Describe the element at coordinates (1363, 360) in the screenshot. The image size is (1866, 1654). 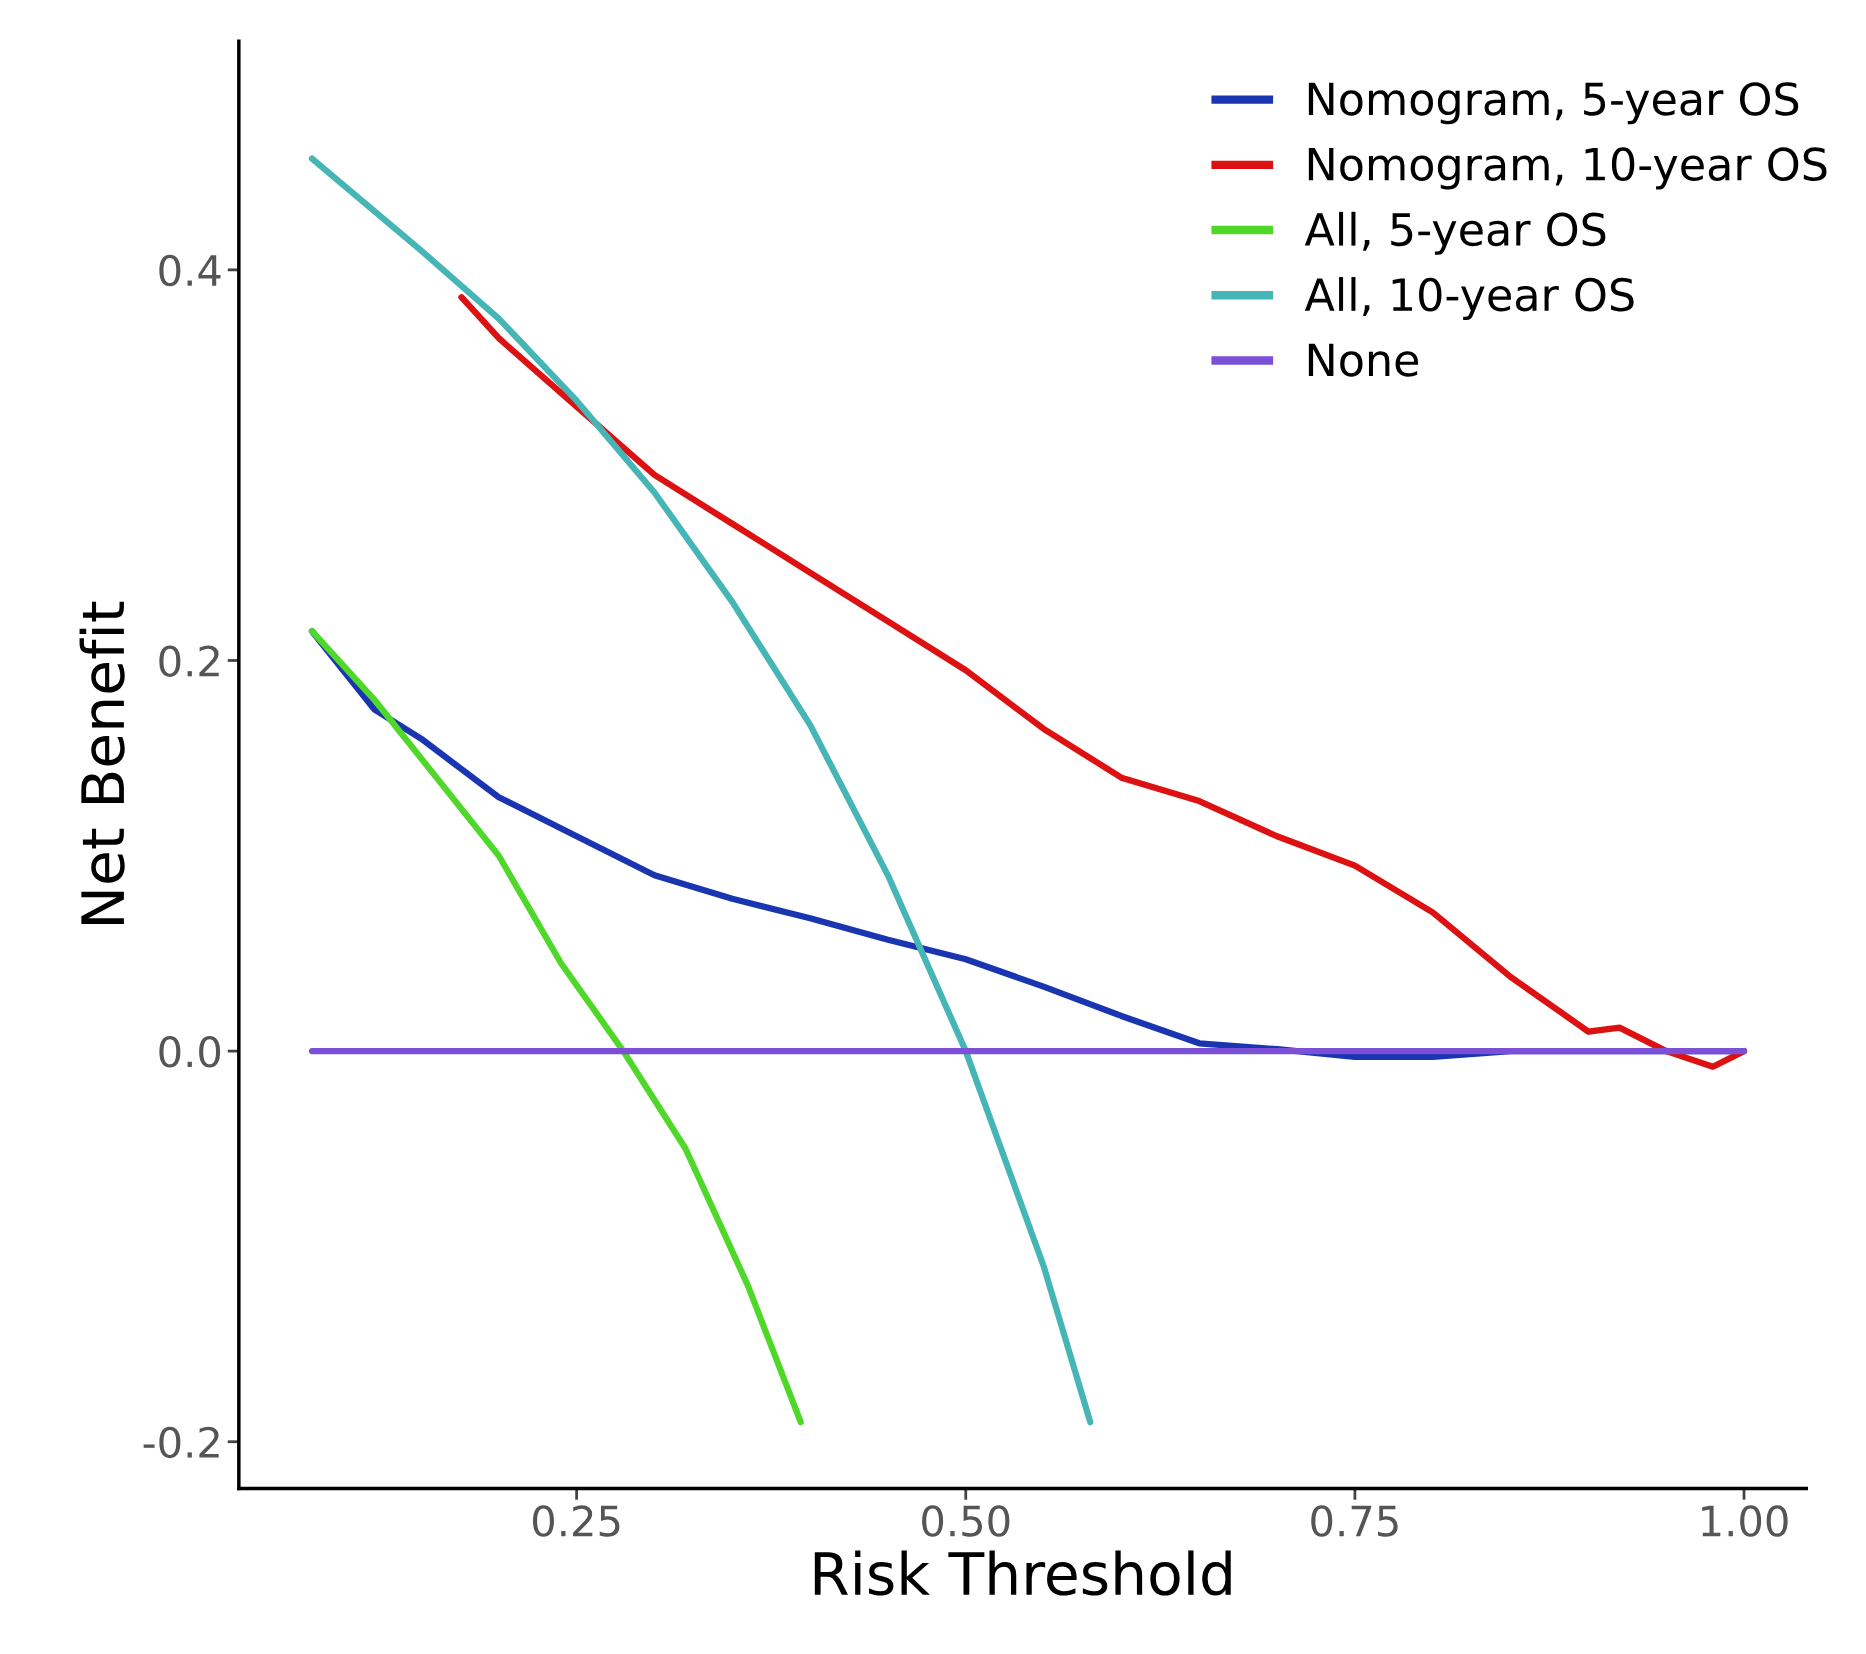
I see `legend-label: None` at that location.